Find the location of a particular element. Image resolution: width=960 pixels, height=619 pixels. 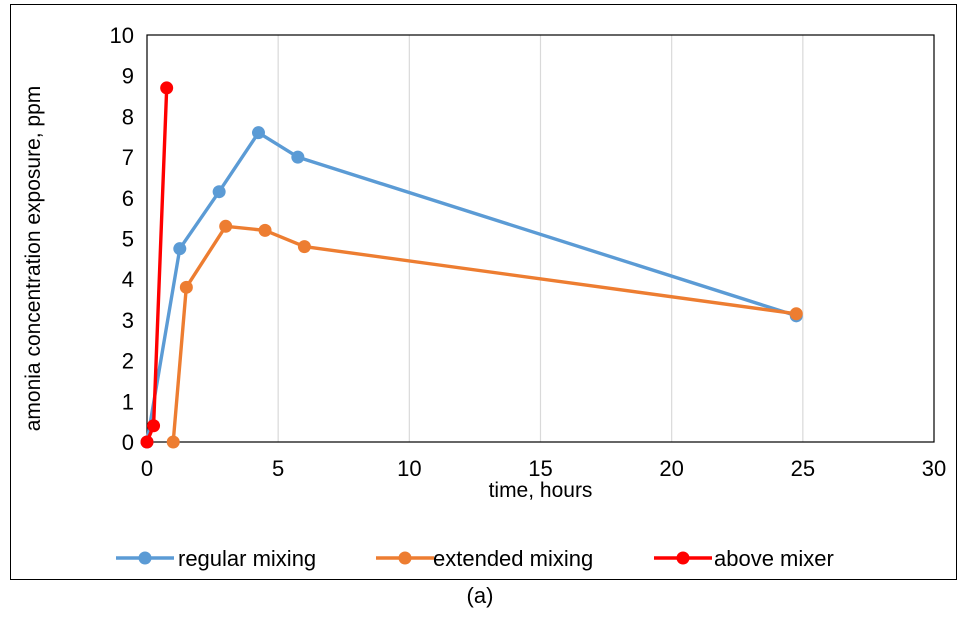

legend: regular mixing extended mixing above mixer is located at coordinates (475, 558).